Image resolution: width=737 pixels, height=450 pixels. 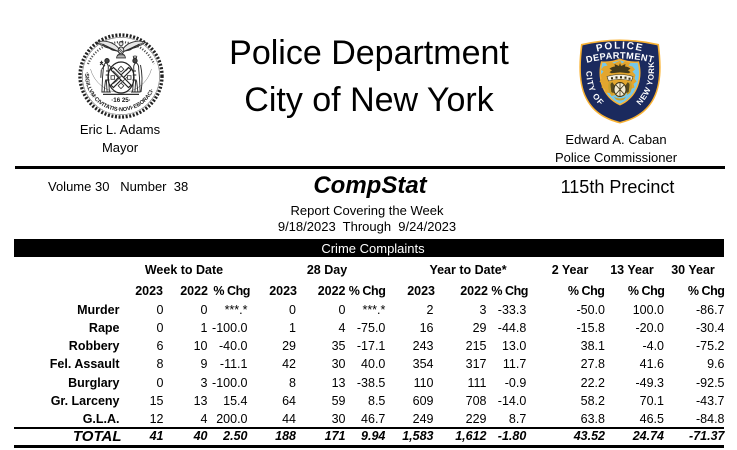 What do you see at coordinates (620, 57) in the screenshot?
I see `svg-text: DEPARTMENT` at bounding box center [620, 57].